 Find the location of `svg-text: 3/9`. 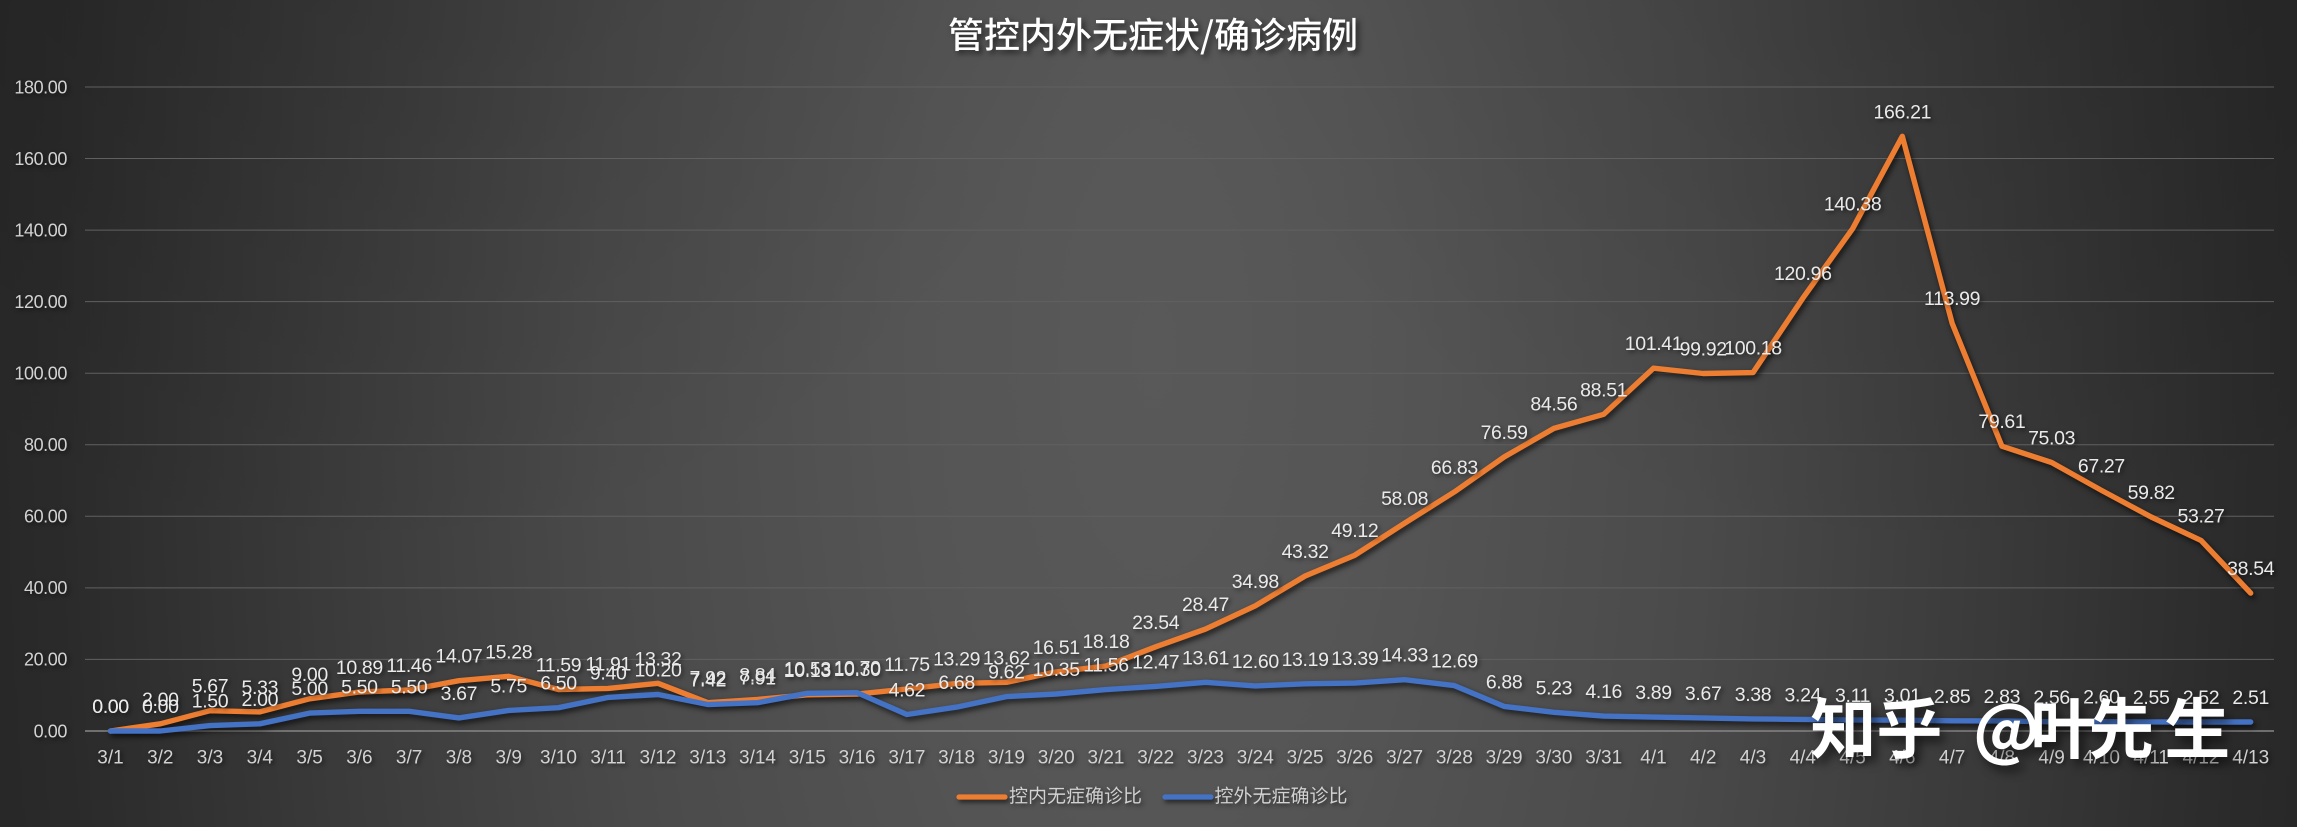

svg-text: 3/9 is located at coordinates (508, 758).